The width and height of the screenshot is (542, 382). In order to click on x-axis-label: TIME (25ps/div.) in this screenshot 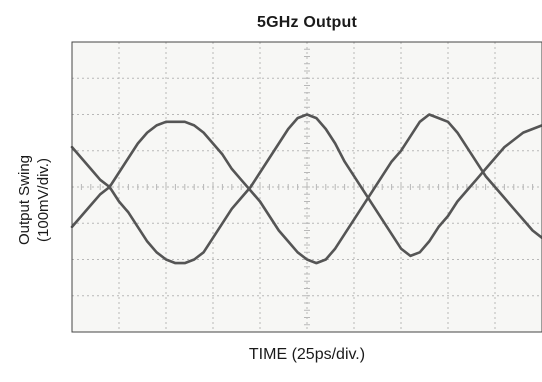, I will do `click(307, 354)`.